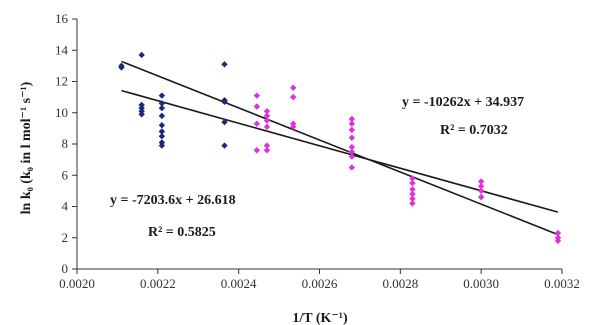 The image size is (592, 325). Describe the element at coordinates (65, 174) in the screenshot. I see `y-tick-label: 6` at that location.